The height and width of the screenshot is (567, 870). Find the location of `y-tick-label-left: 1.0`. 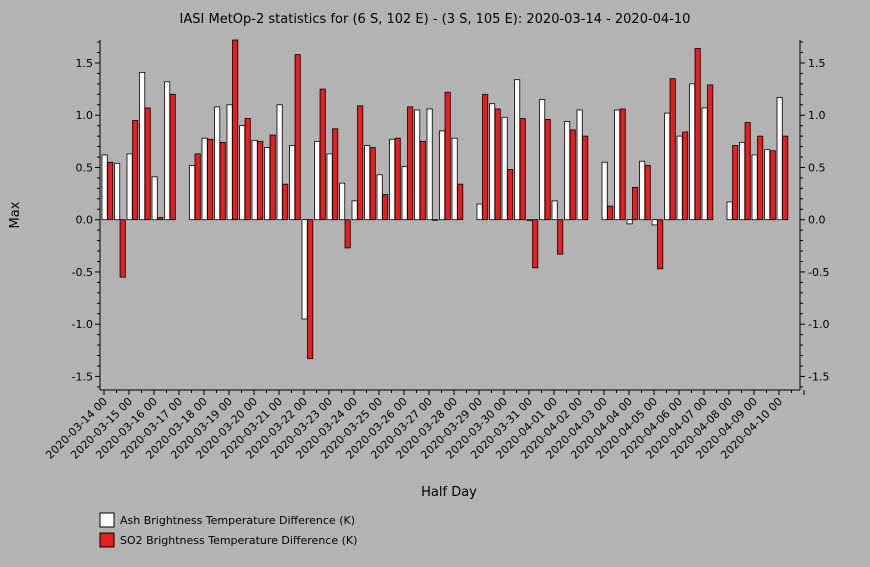

y-tick-label-left: 1.0 is located at coordinates (85, 115).